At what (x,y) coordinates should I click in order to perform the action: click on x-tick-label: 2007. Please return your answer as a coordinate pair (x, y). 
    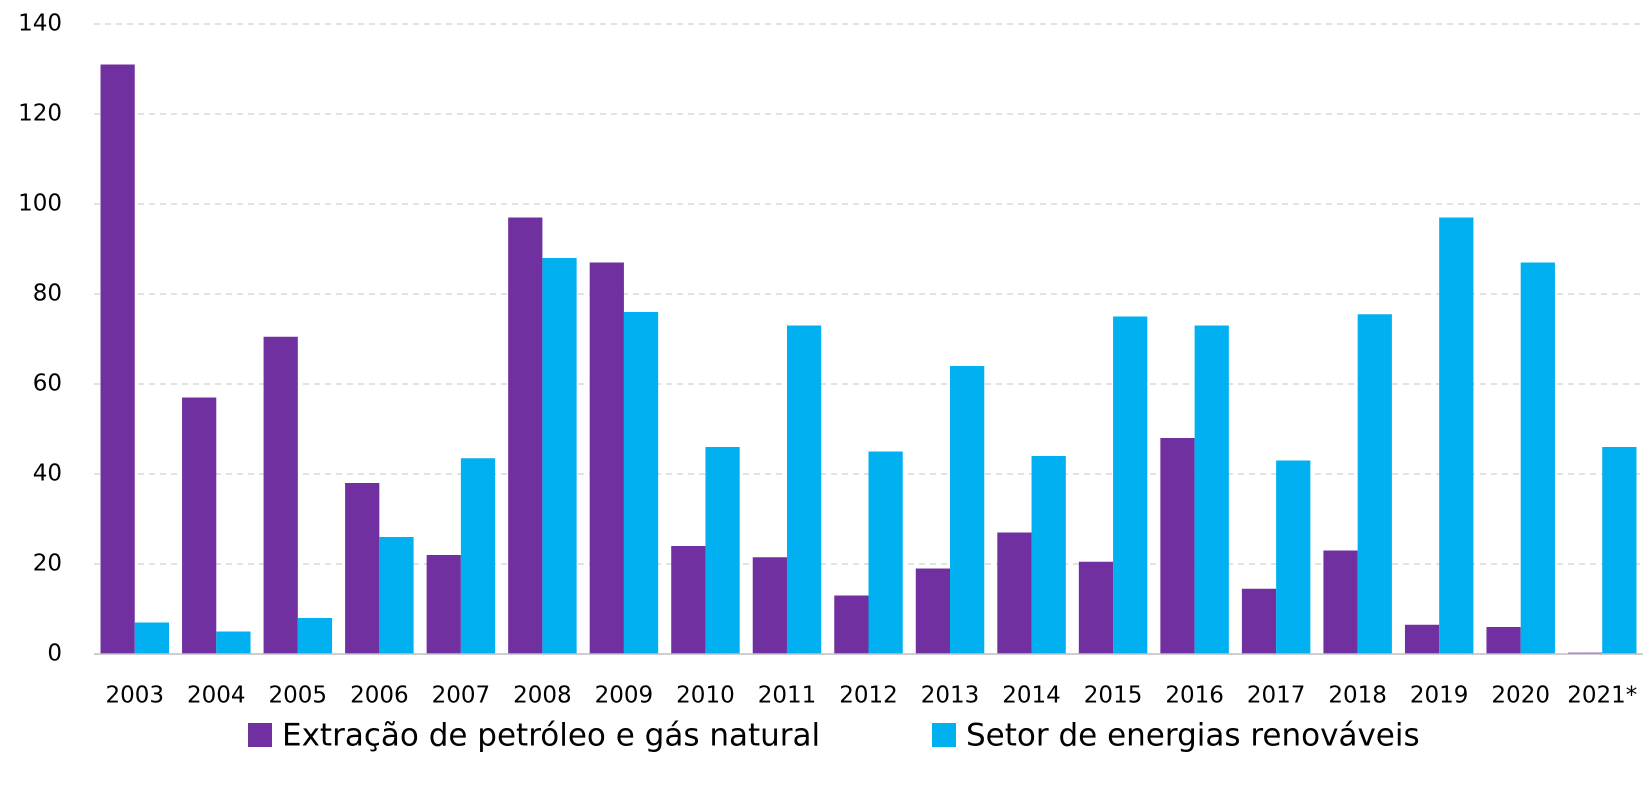
    Looking at the image, I should click on (461, 696).